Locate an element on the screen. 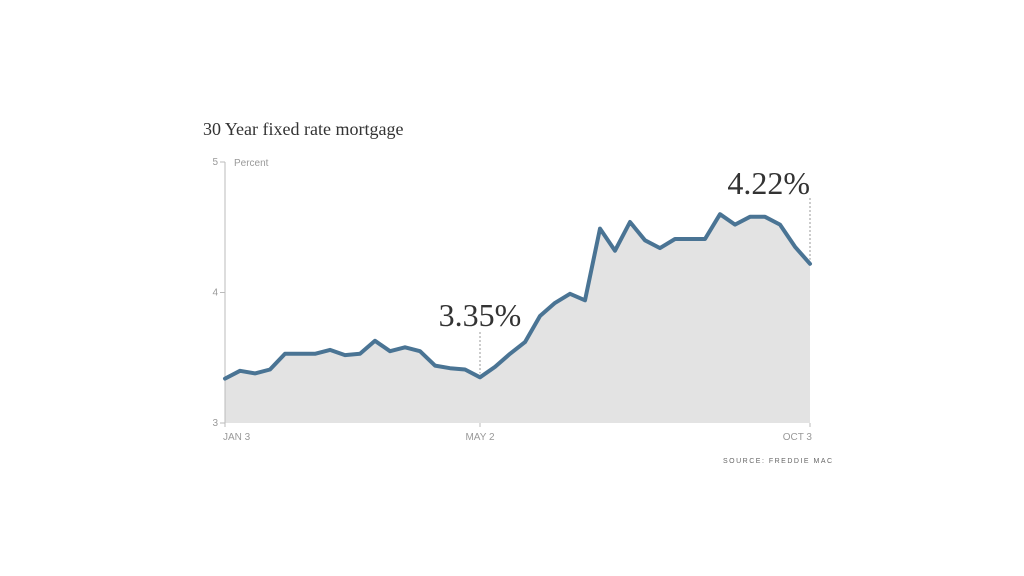 The width and height of the screenshot is (1024, 576). callout-value-label: 4.22% is located at coordinates (768, 183).